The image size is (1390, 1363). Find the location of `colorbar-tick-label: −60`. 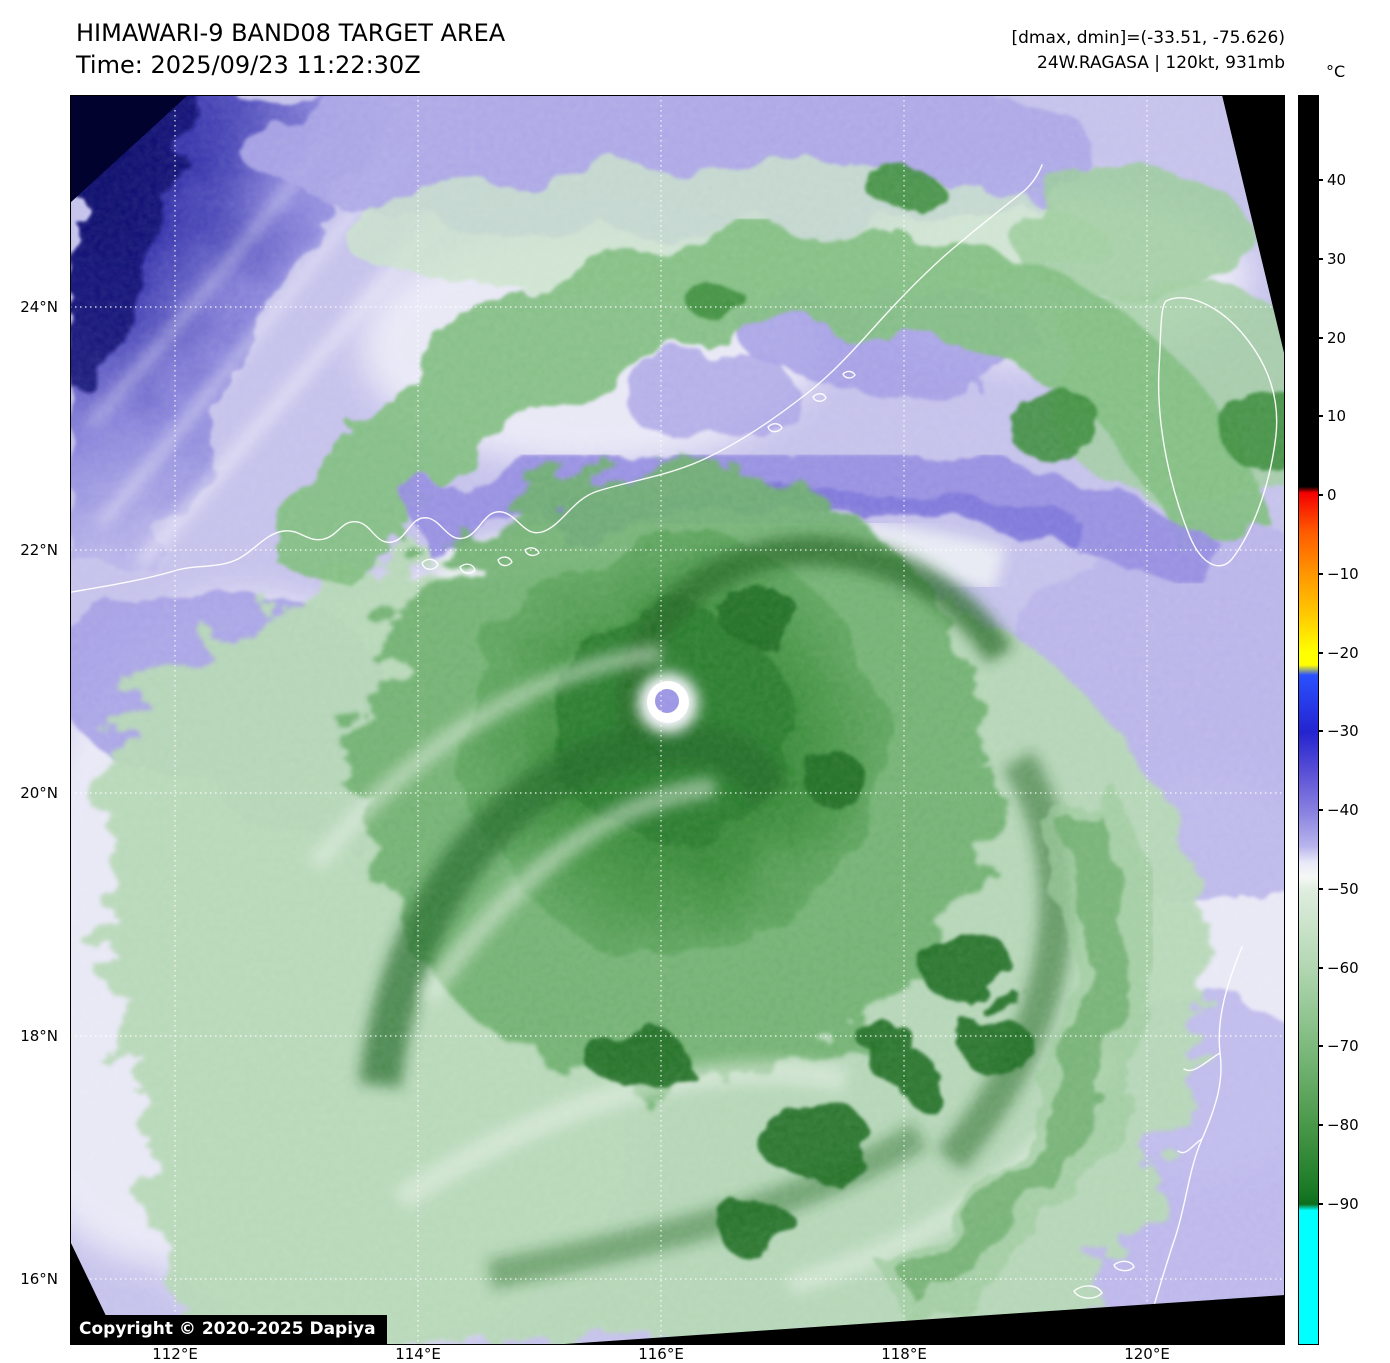

colorbar-tick-label: −60 is located at coordinates (1343, 968).